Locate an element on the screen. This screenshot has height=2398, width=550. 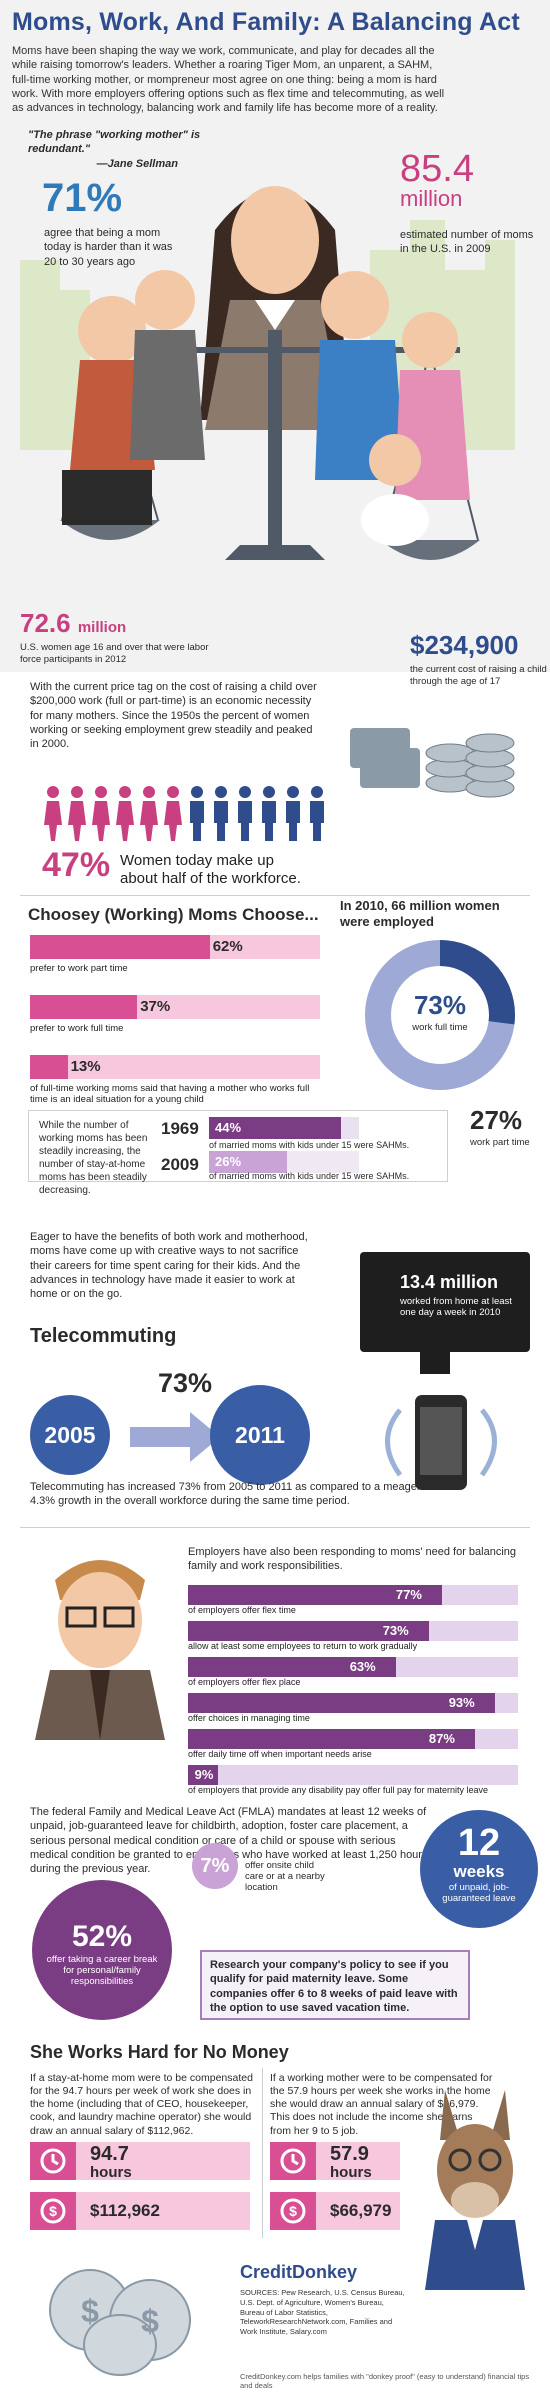
telecommute-count: 13.4 million is located at coordinates (449, 1282).